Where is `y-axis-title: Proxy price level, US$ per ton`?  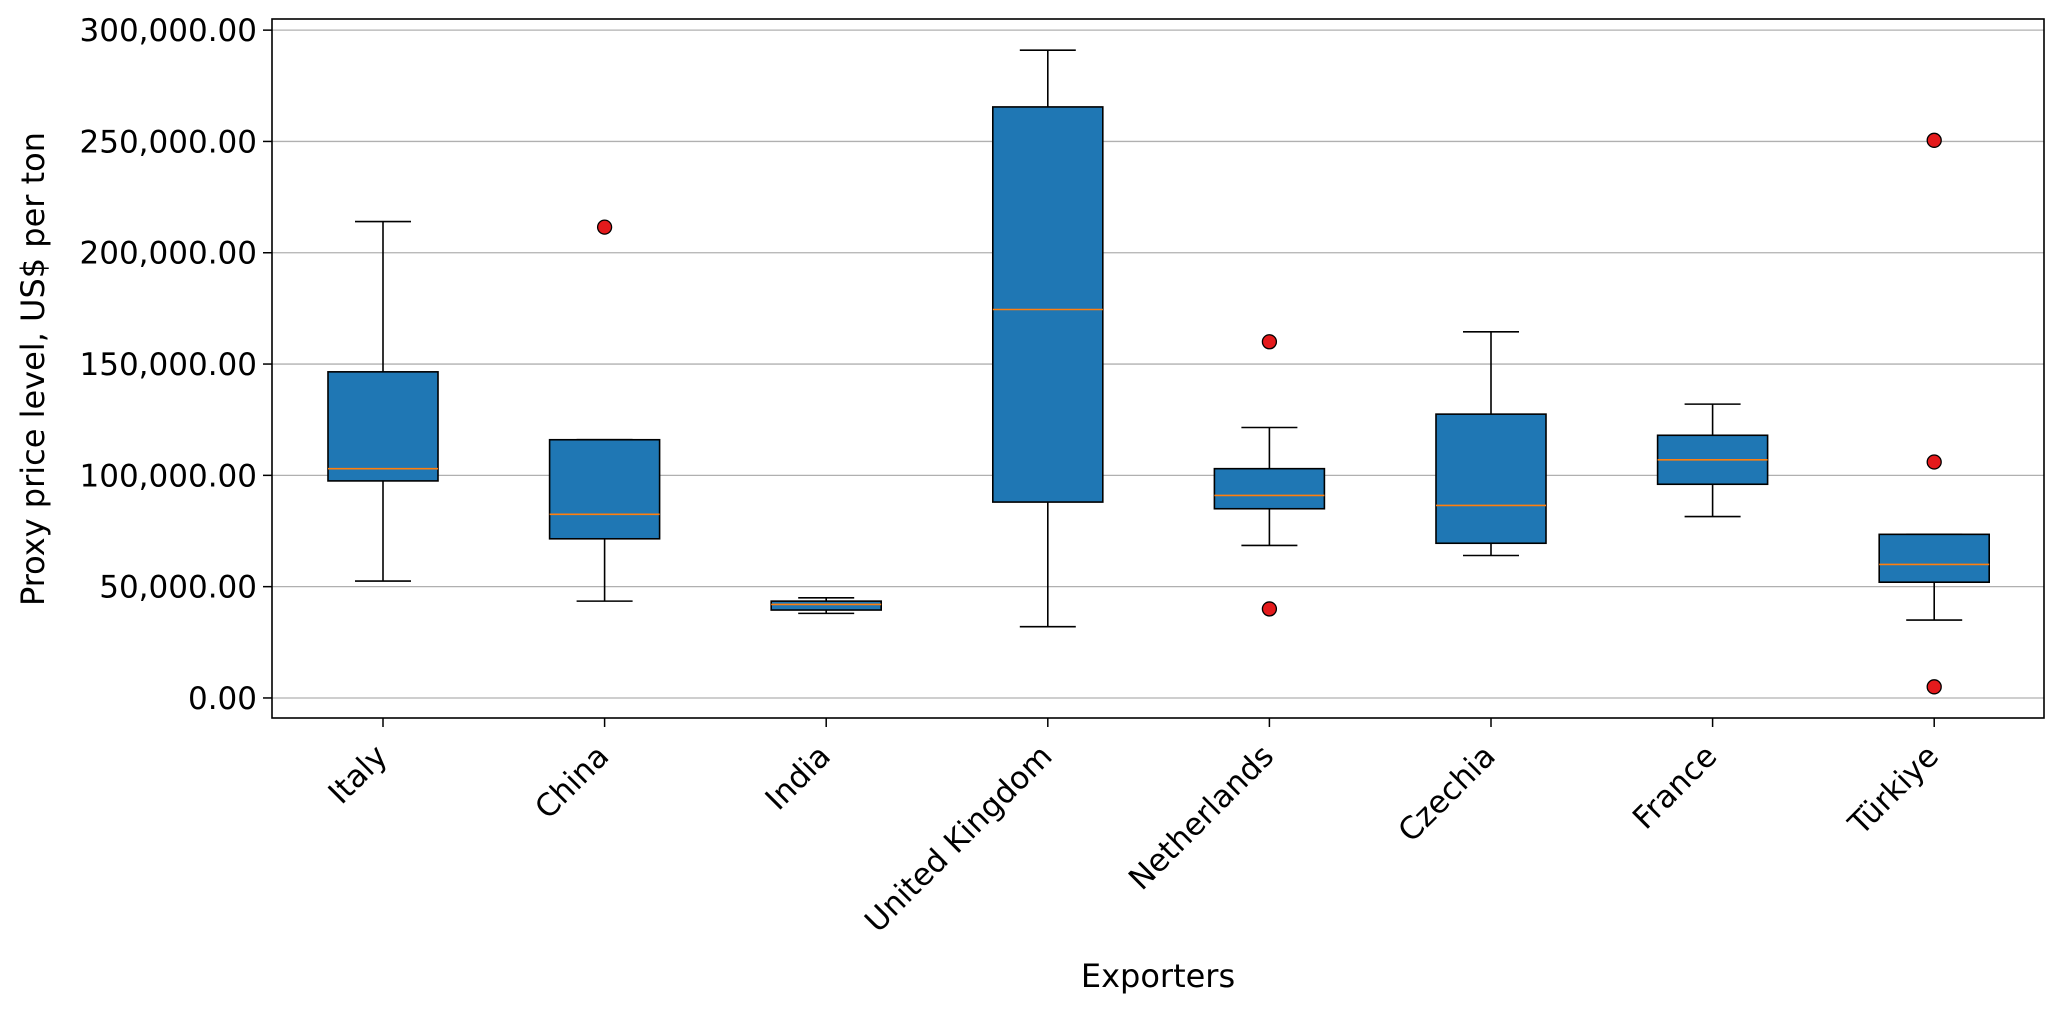
y-axis-title: Proxy price level, US$ per ton is located at coordinates (33, 369).